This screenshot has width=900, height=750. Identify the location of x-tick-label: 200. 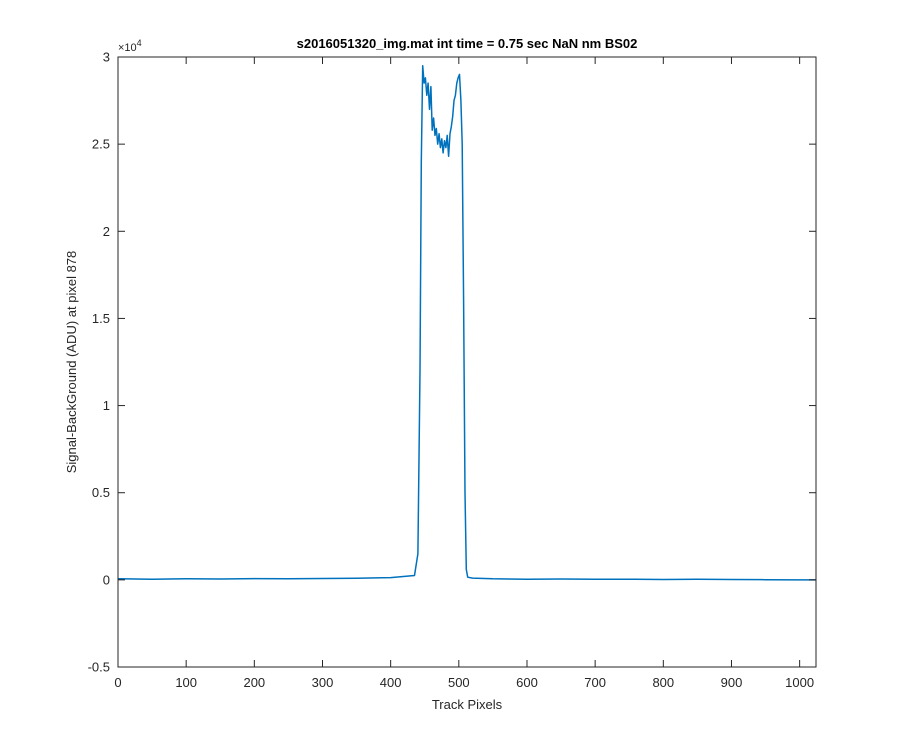
(254, 682).